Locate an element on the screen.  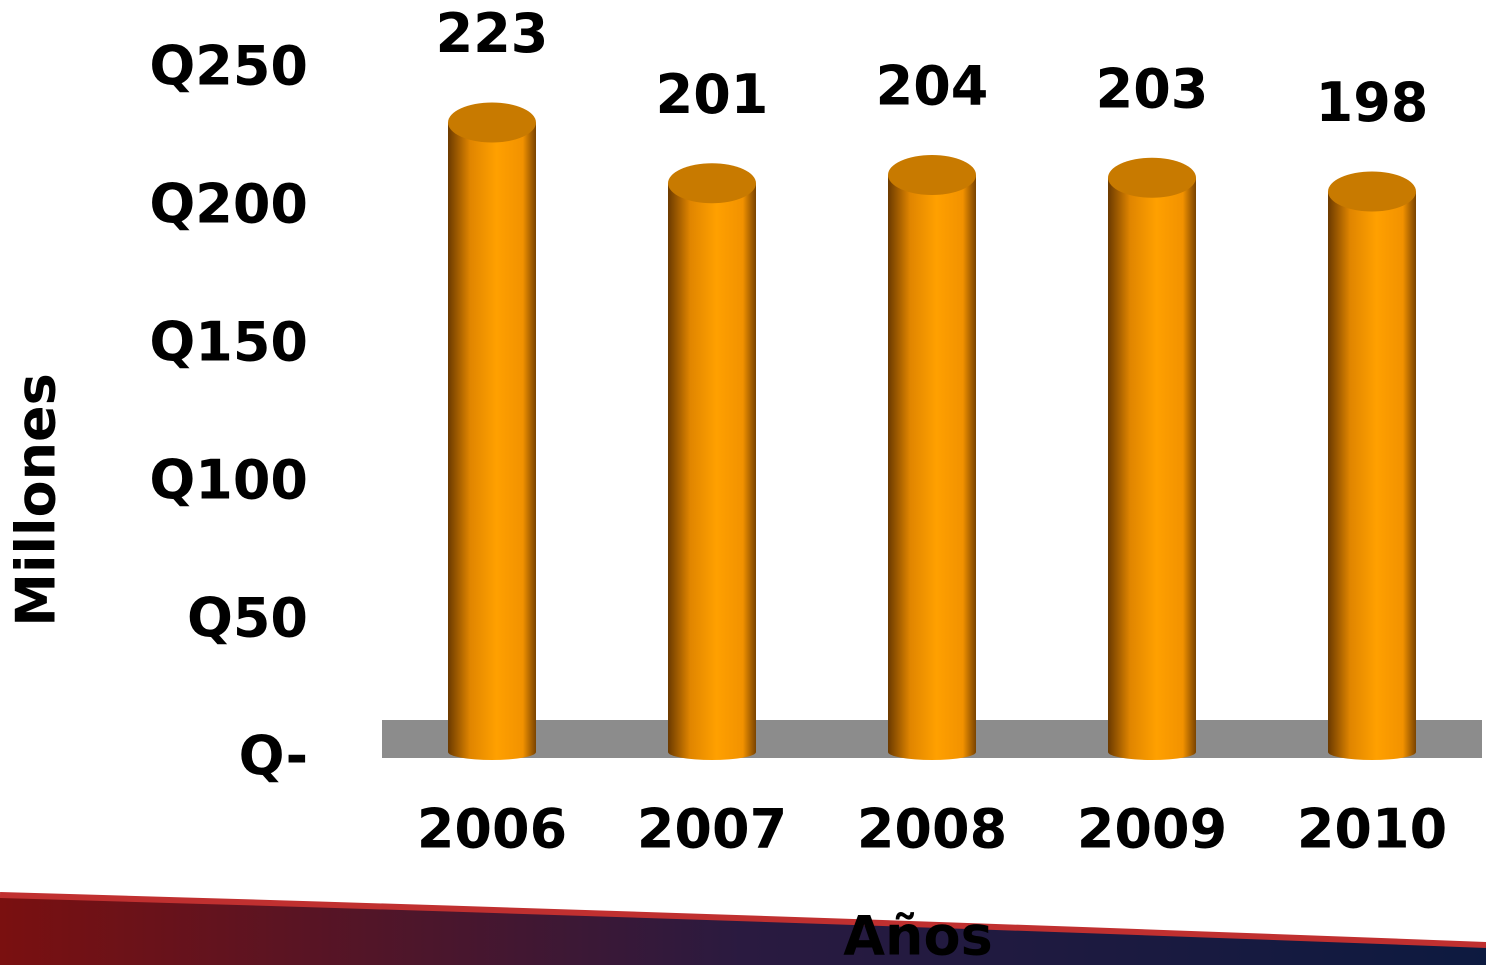
value-label: 201 is located at coordinates (712, 94).